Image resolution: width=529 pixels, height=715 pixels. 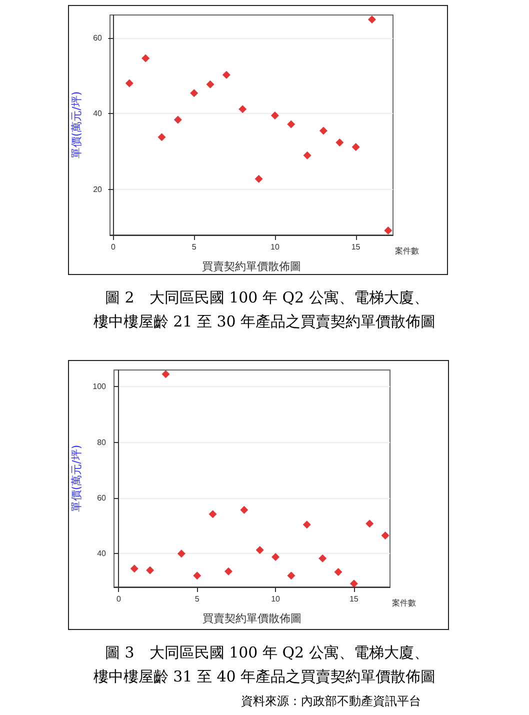 I want to click on text: 圖 2 大同區民國 100 年 Q2 公寓、電梯大廈、, so click(x=267, y=297).